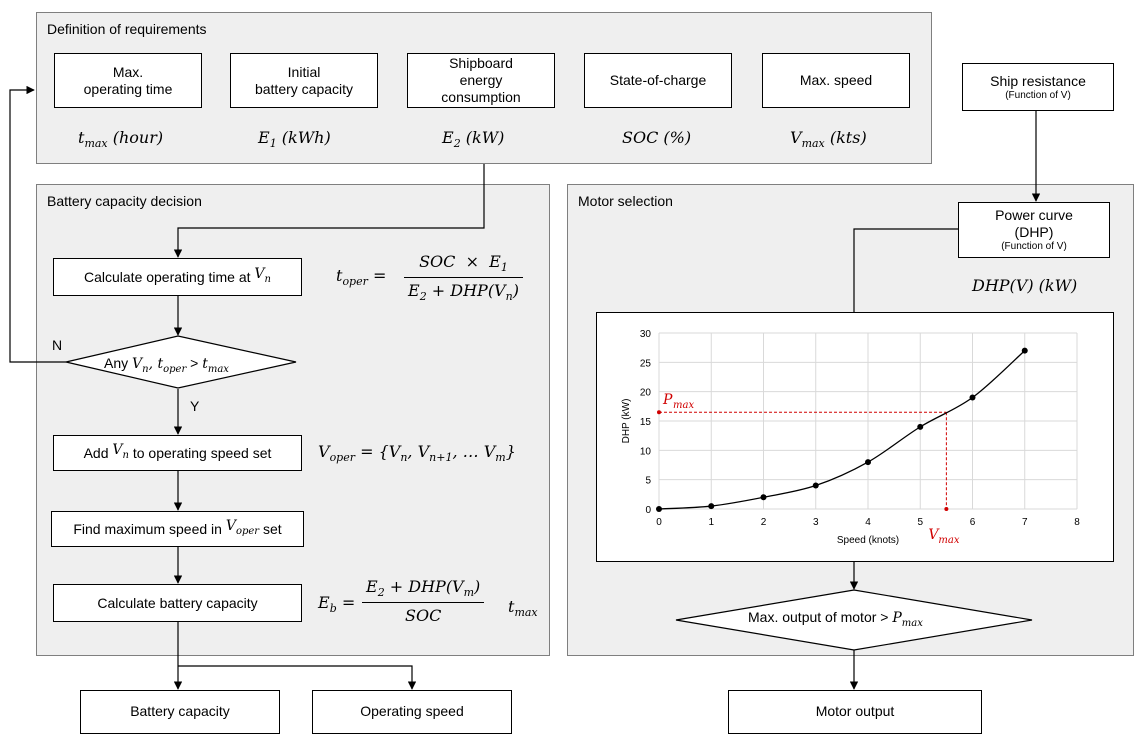  What do you see at coordinates (646, 422) in the screenshot?
I see `y-tick-label: 15` at bounding box center [646, 422].